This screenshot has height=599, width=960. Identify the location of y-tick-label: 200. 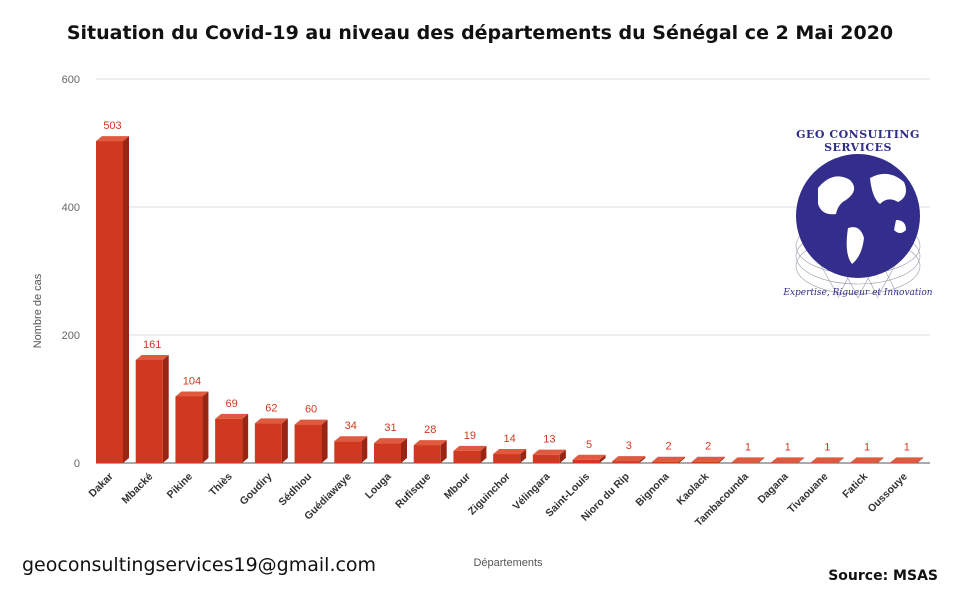
(71, 336).